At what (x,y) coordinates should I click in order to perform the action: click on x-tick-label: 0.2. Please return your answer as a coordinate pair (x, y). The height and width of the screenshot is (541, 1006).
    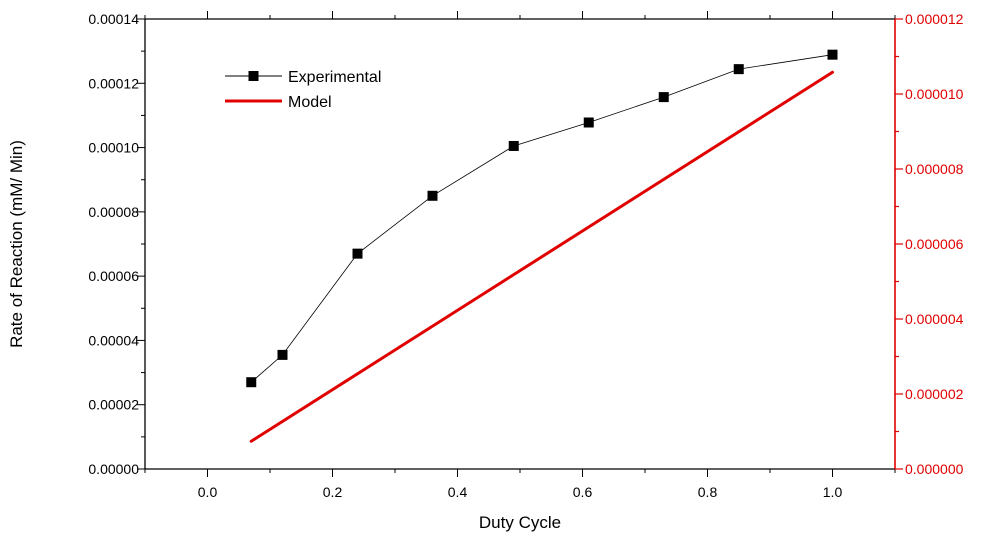
    Looking at the image, I should click on (333, 492).